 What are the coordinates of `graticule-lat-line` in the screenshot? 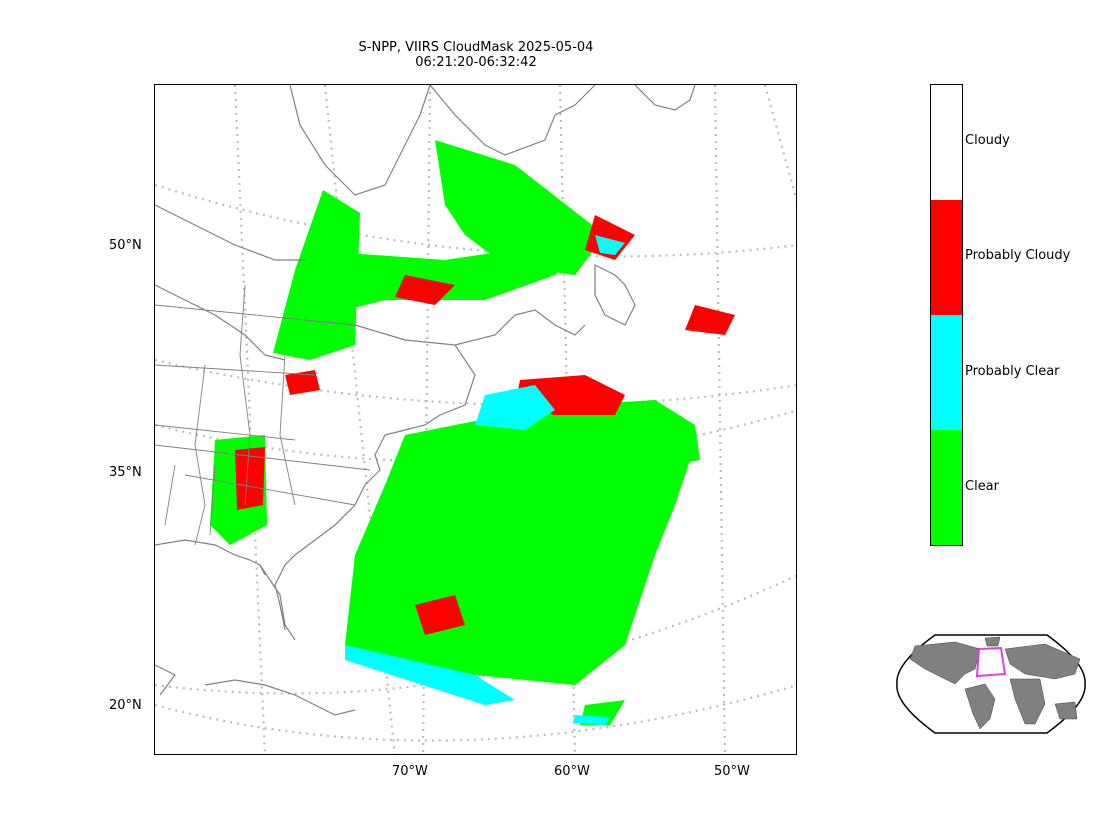 It's located at (475, 382).